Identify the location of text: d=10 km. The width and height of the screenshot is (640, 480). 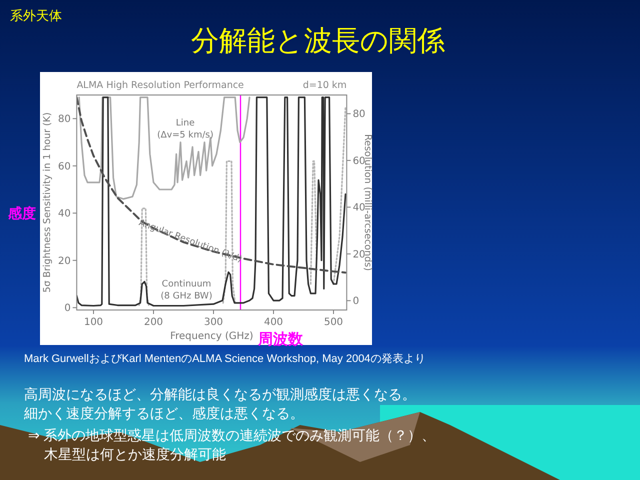
(324, 85).